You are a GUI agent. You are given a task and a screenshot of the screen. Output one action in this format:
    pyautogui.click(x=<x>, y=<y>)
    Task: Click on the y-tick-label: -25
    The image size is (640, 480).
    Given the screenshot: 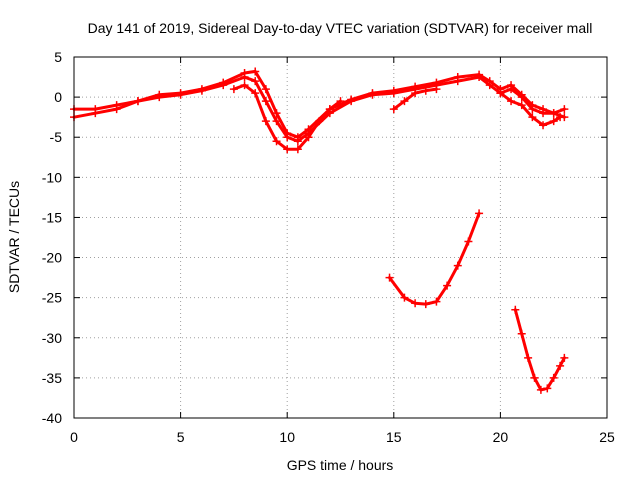 What is the action you would take?
    pyautogui.click(x=52, y=298)
    